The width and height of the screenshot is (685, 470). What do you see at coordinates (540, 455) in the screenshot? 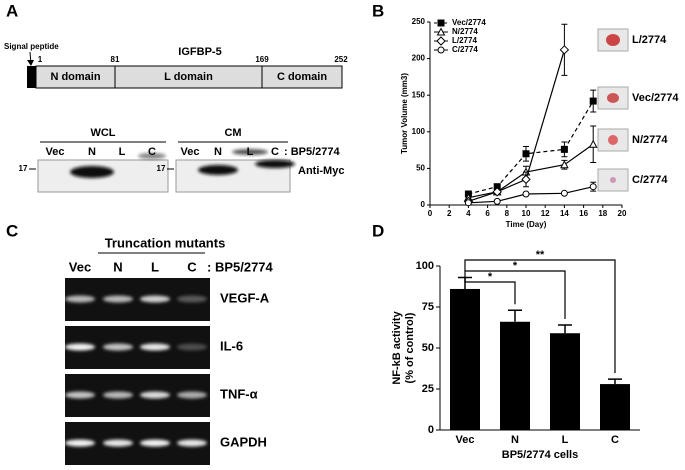
I see `label: BP5/2774 cells` at bounding box center [540, 455].